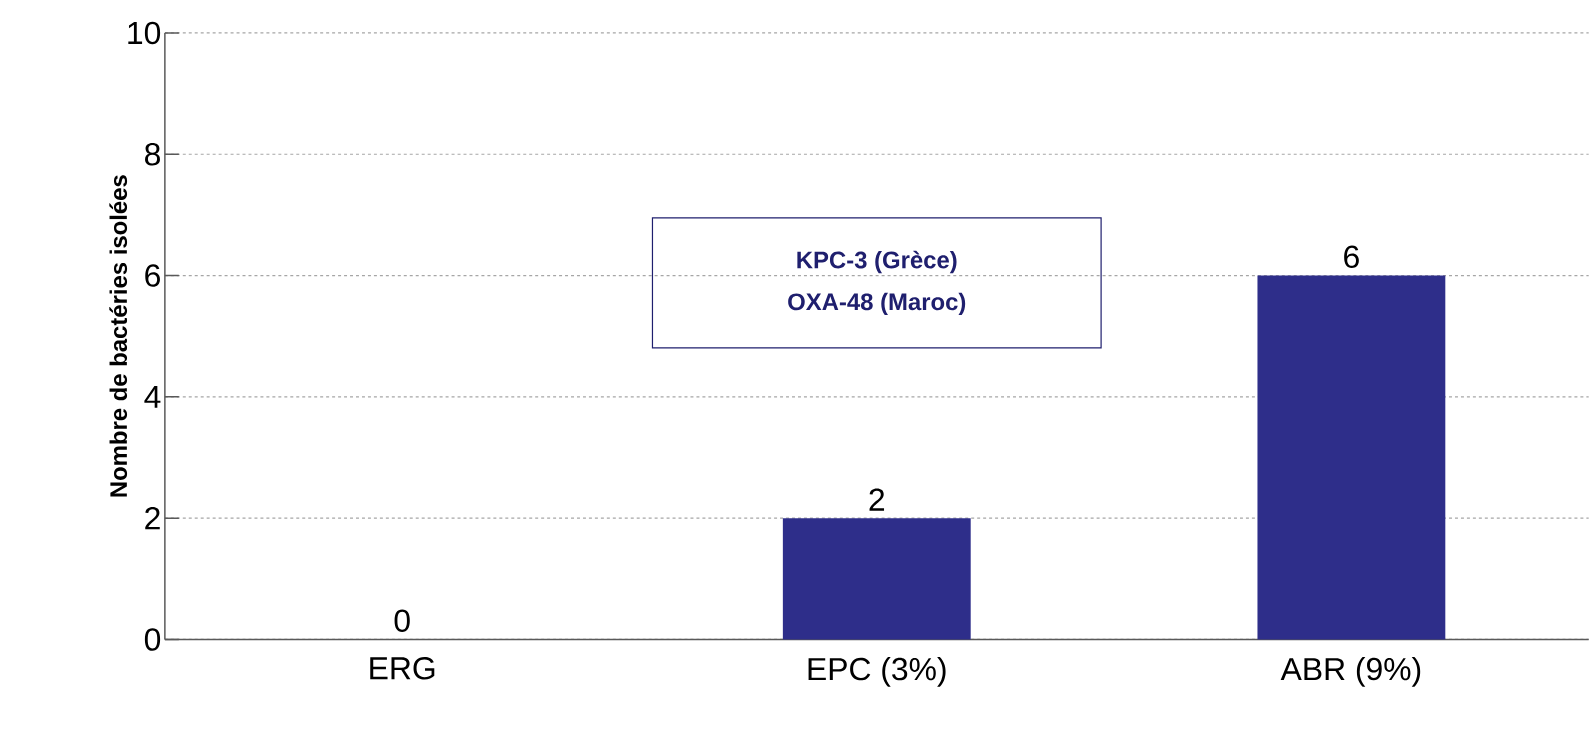  What do you see at coordinates (1351, 256) in the screenshot?
I see `data-label: 6` at bounding box center [1351, 256].